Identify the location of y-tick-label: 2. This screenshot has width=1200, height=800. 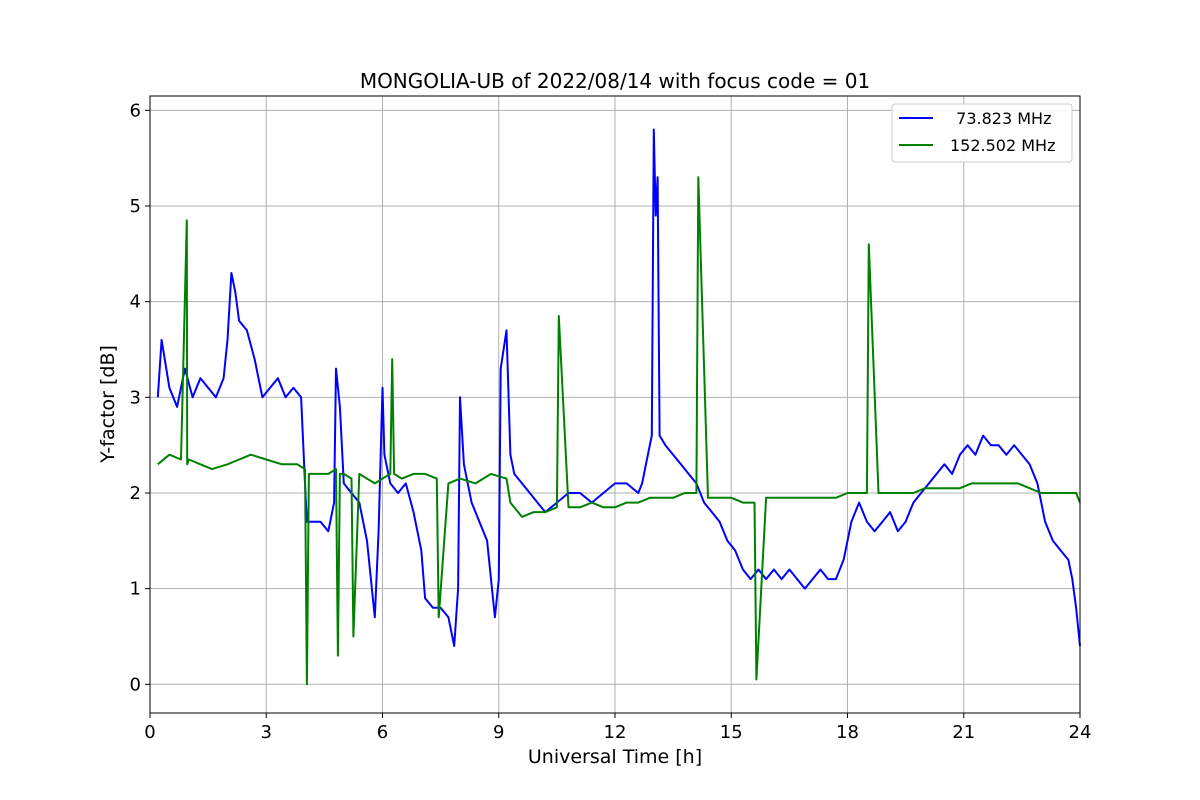
(135, 493).